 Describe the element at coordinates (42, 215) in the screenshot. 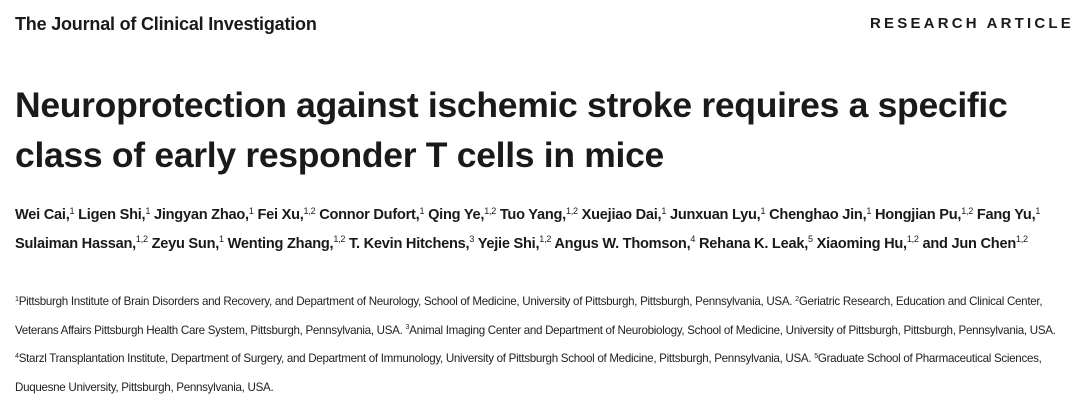

I see `author-name: Wei Cai,` at that location.